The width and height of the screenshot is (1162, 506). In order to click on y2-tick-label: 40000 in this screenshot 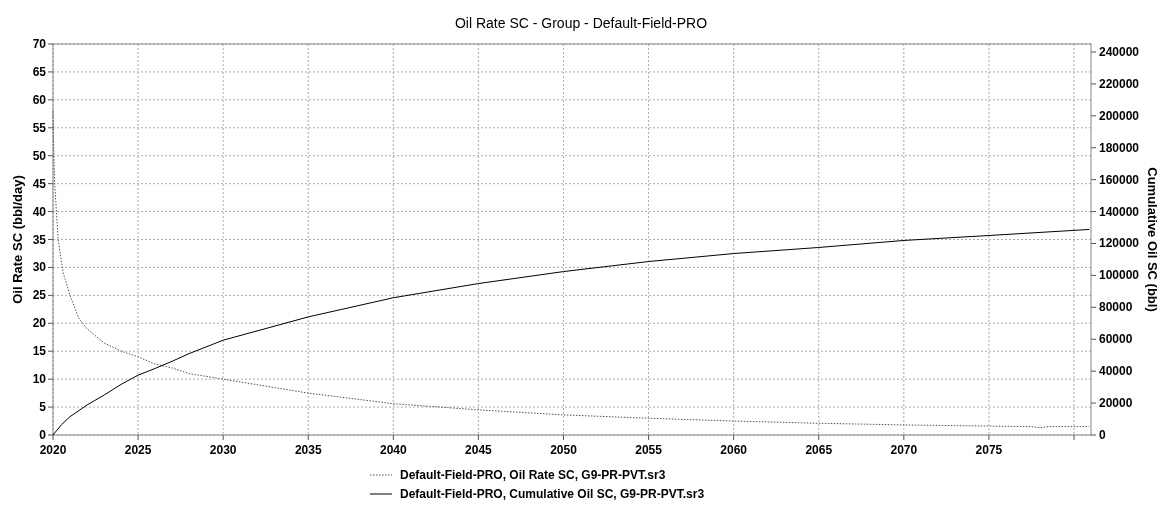, I will do `click(1116, 371)`.